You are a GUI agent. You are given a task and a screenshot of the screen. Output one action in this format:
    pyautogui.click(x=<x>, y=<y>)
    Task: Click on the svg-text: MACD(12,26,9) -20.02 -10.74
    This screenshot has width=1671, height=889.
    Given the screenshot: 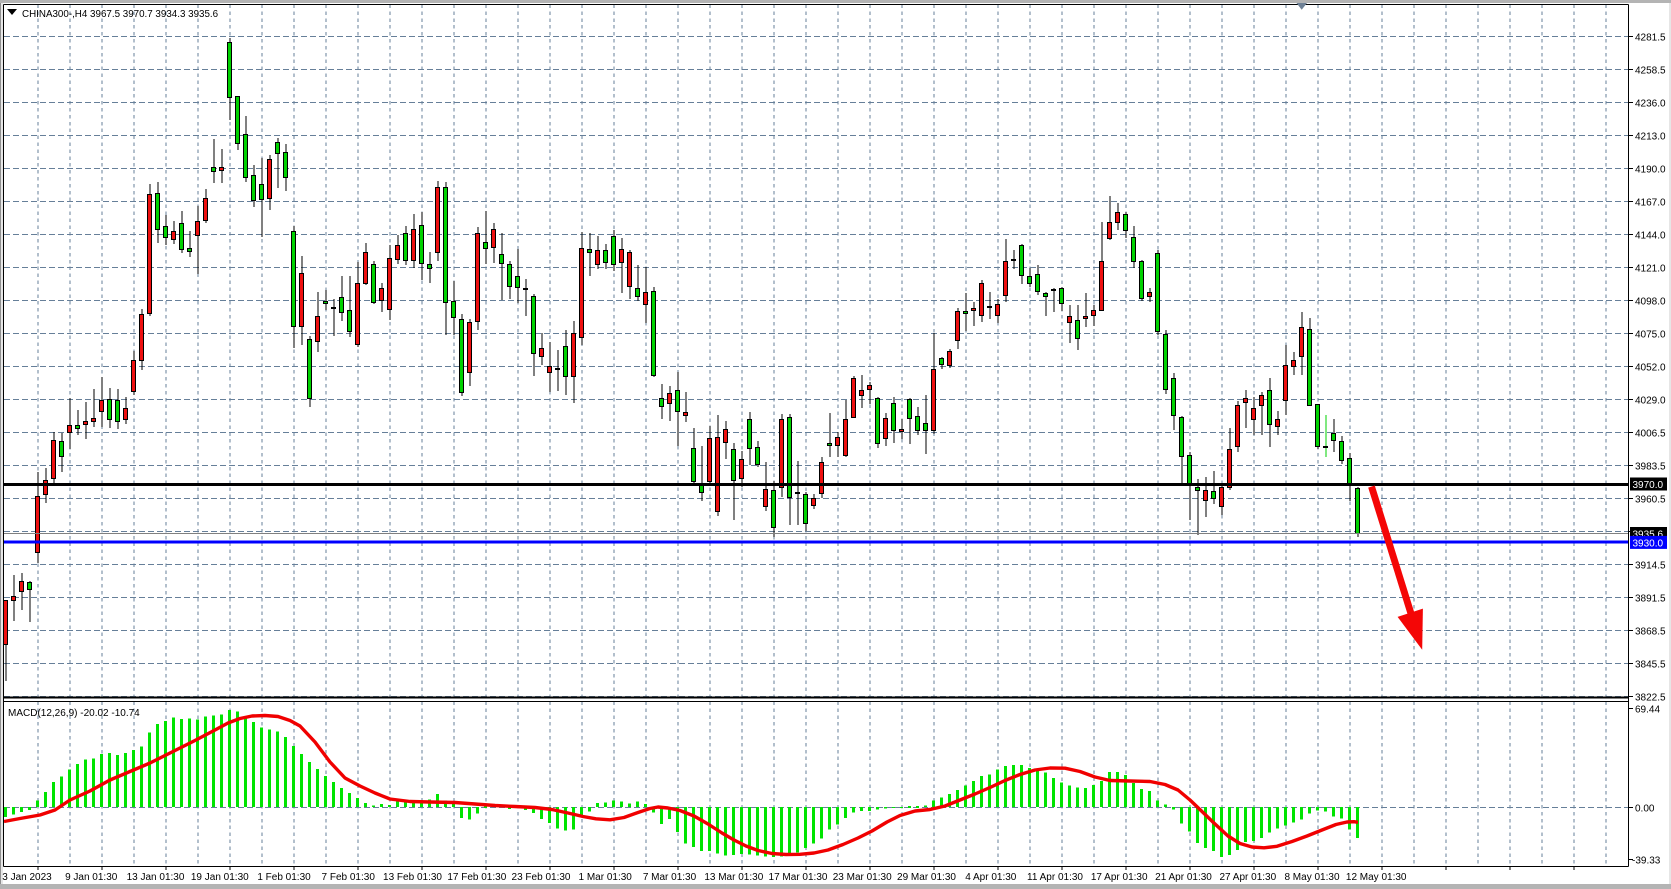 What is the action you would take?
    pyautogui.click(x=74, y=713)
    